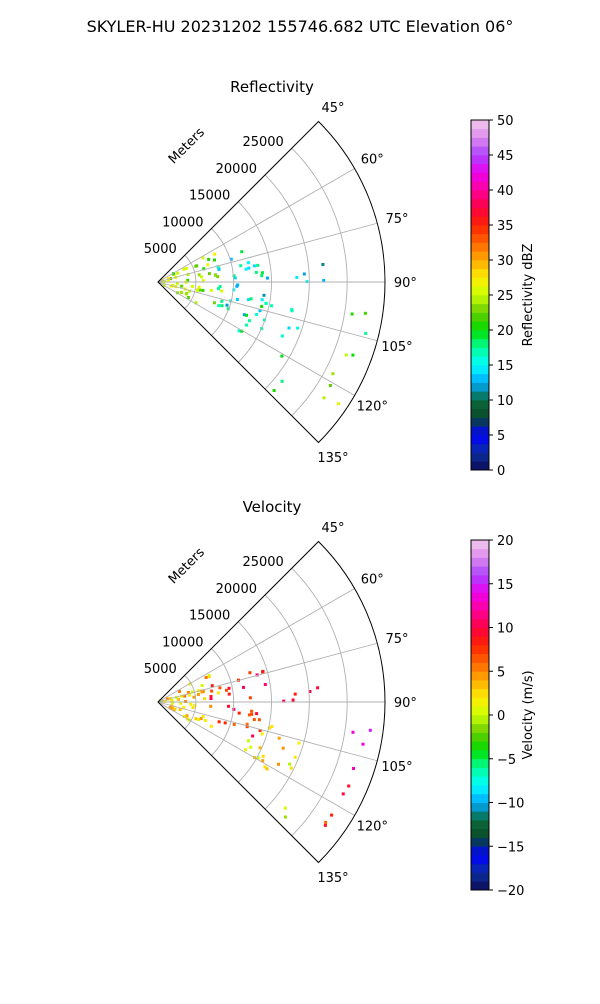 The image size is (600, 1004). Describe the element at coordinates (505, 226) in the screenshot. I see `colorbar-tick-label: 35` at that location.